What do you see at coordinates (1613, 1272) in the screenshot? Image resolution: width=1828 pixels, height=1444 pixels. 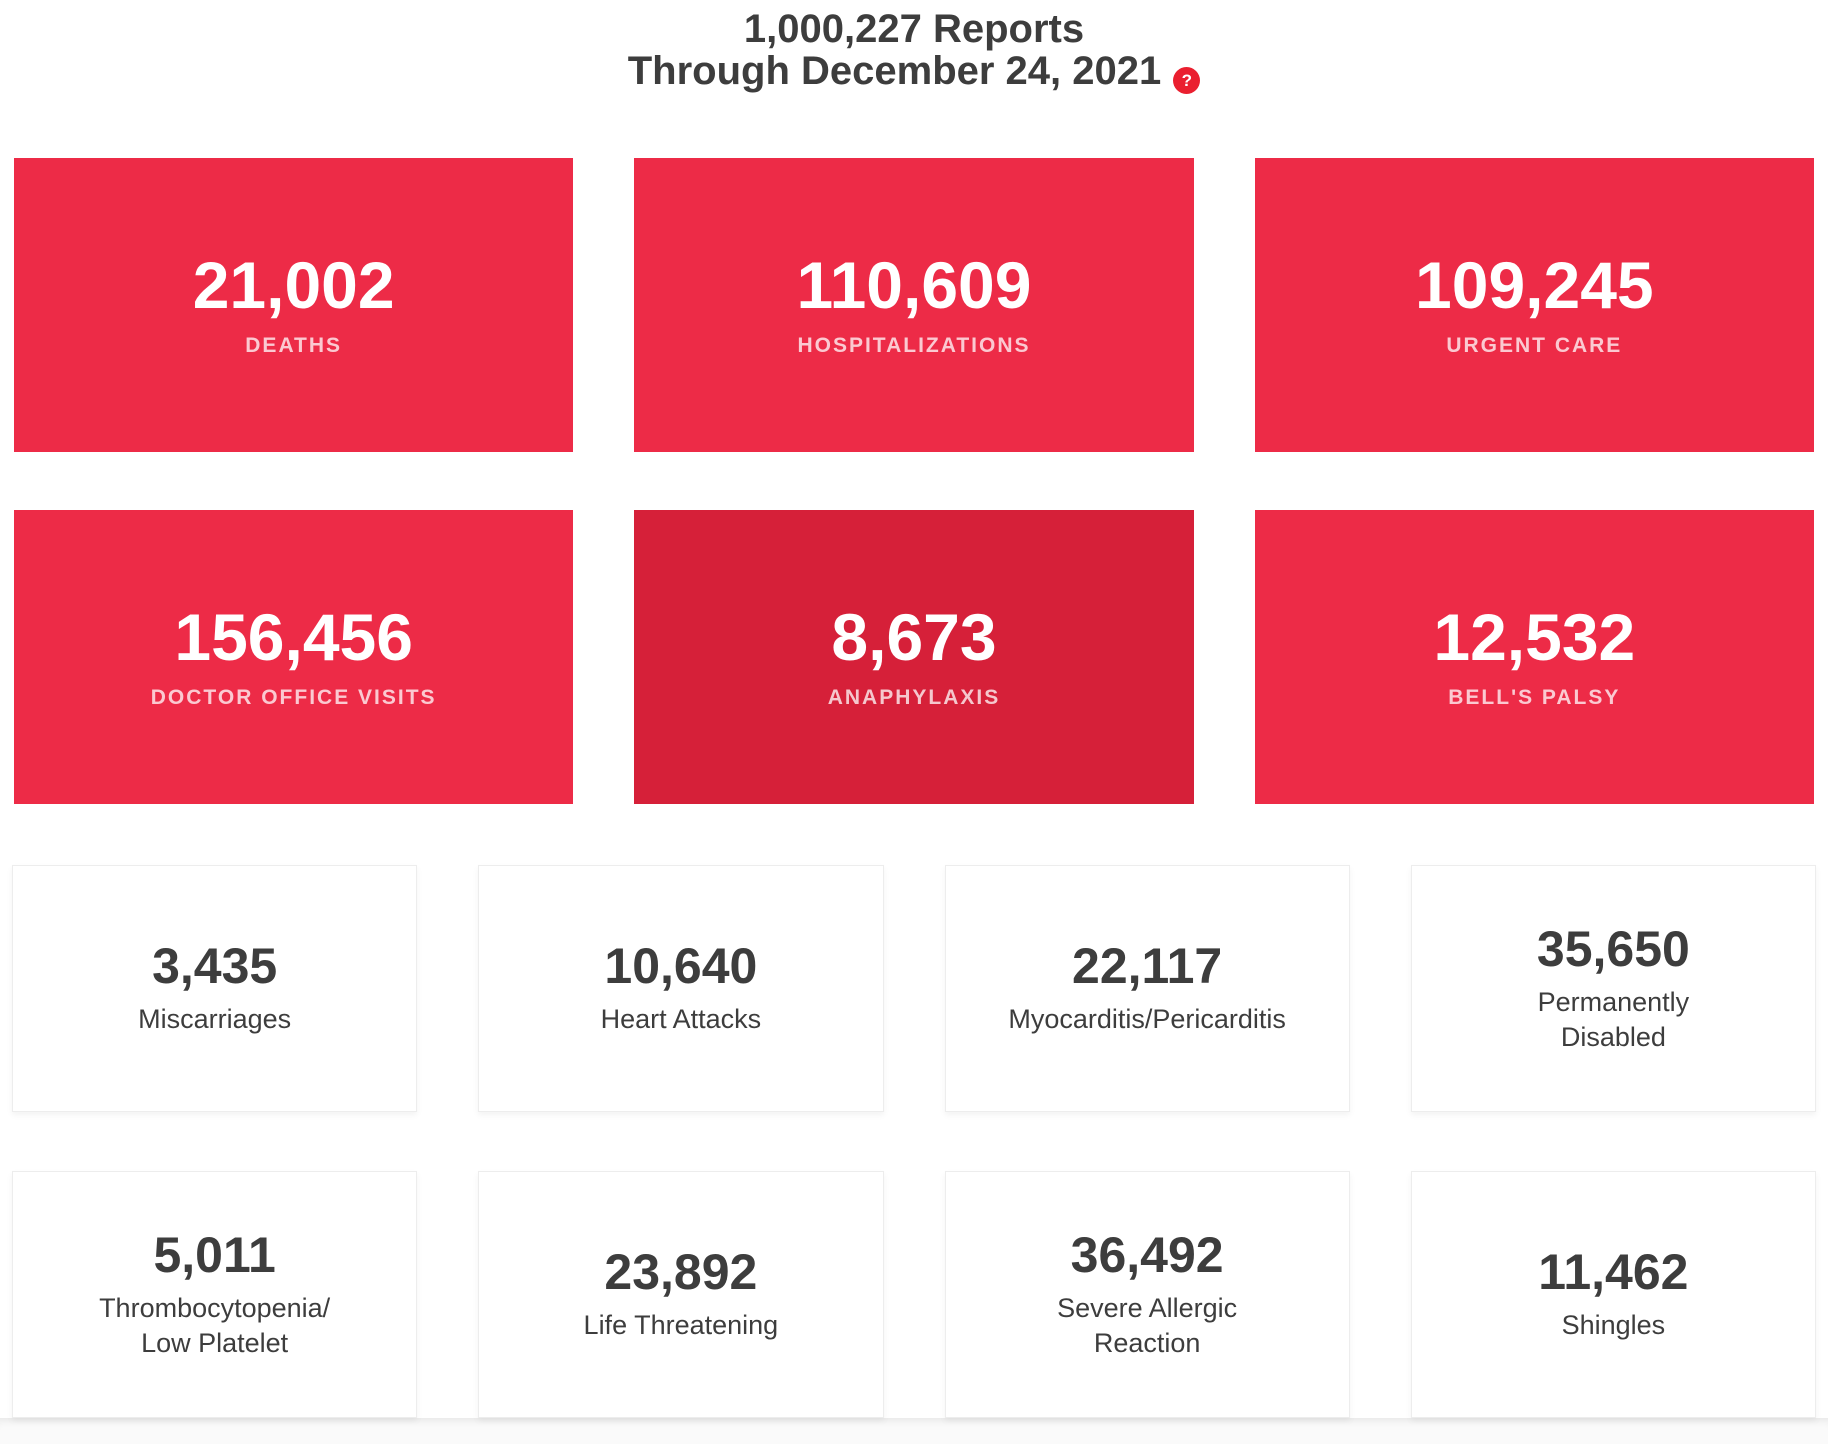 I see `shingles-value: 11,462` at bounding box center [1613, 1272].